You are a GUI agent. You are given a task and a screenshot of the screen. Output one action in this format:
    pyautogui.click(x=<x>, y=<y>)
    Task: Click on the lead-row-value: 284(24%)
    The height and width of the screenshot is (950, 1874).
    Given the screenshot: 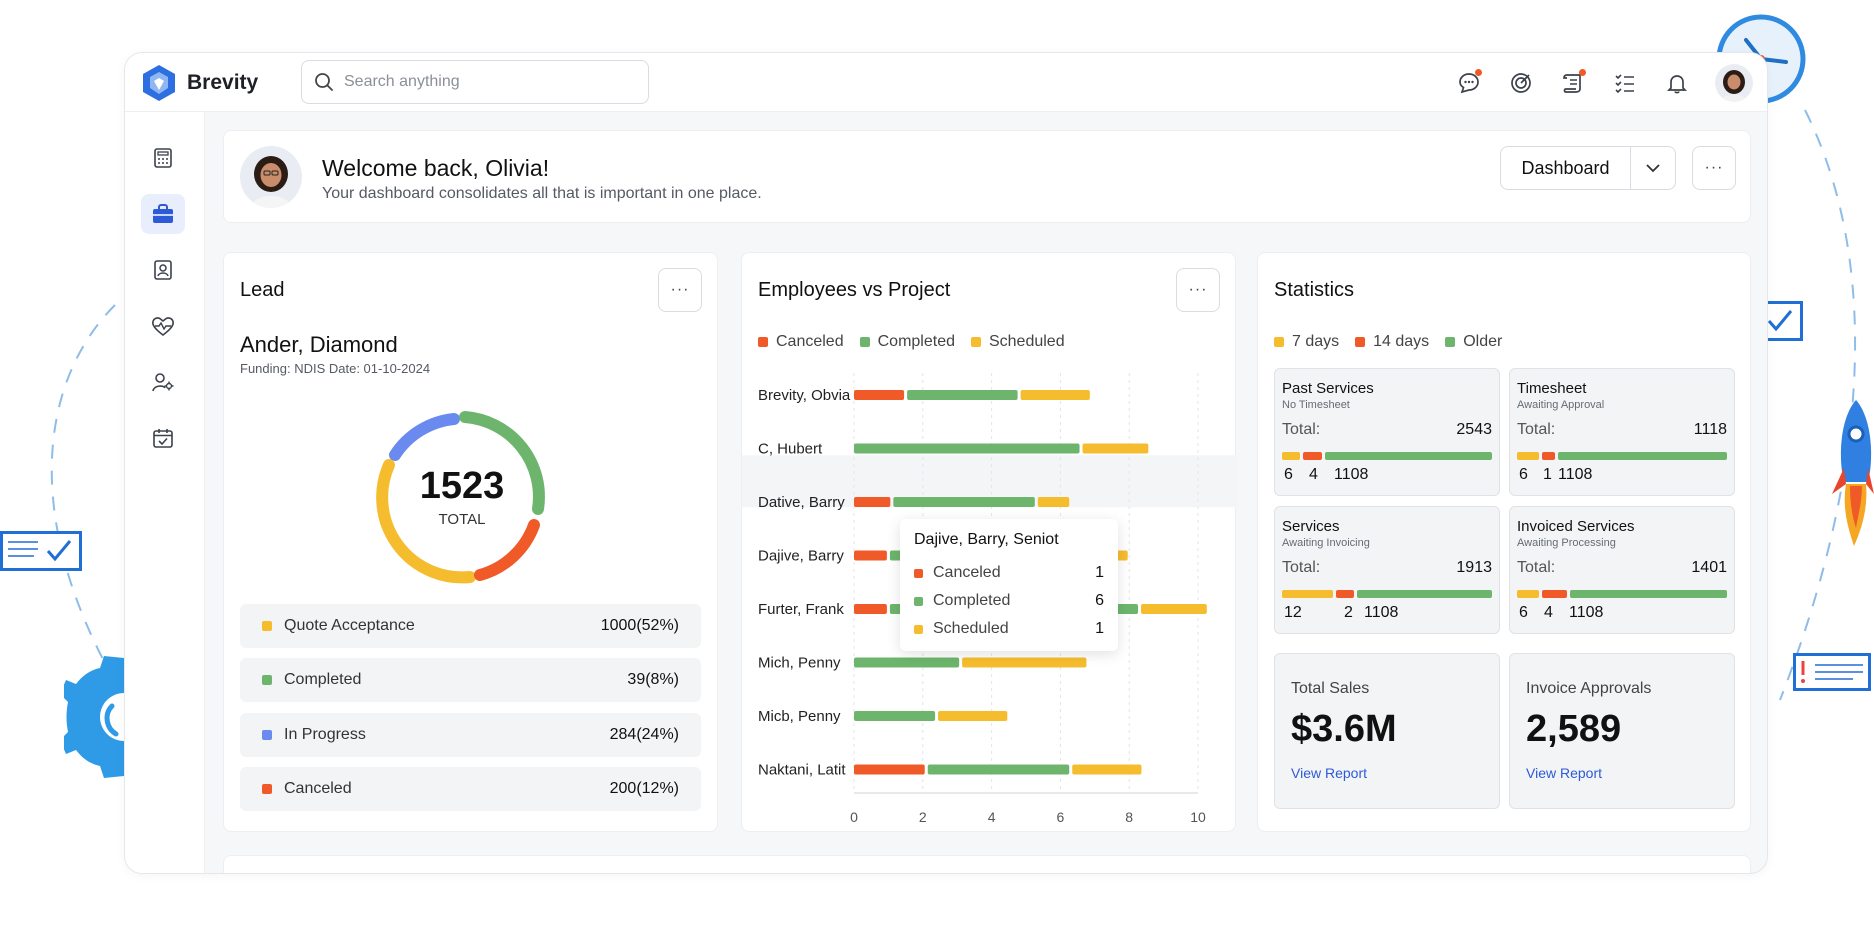 What is the action you would take?
    pyautogui.click(x=644, y=734)
    